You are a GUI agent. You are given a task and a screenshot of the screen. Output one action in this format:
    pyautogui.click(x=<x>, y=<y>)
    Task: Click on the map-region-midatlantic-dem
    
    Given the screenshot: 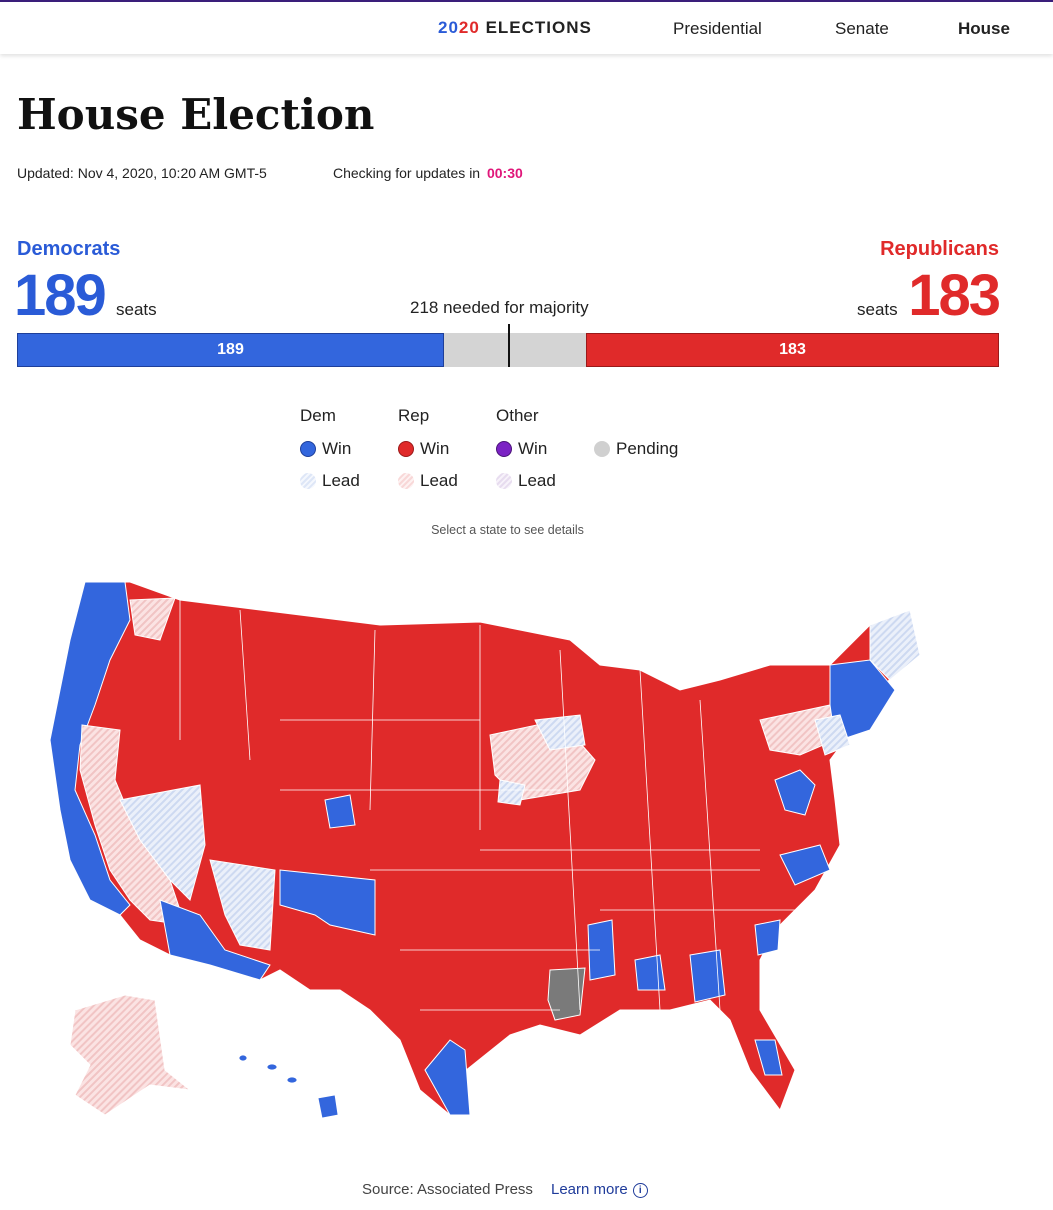 What is the action you would take?
    pyautogui.click(x=795, y=792)
    